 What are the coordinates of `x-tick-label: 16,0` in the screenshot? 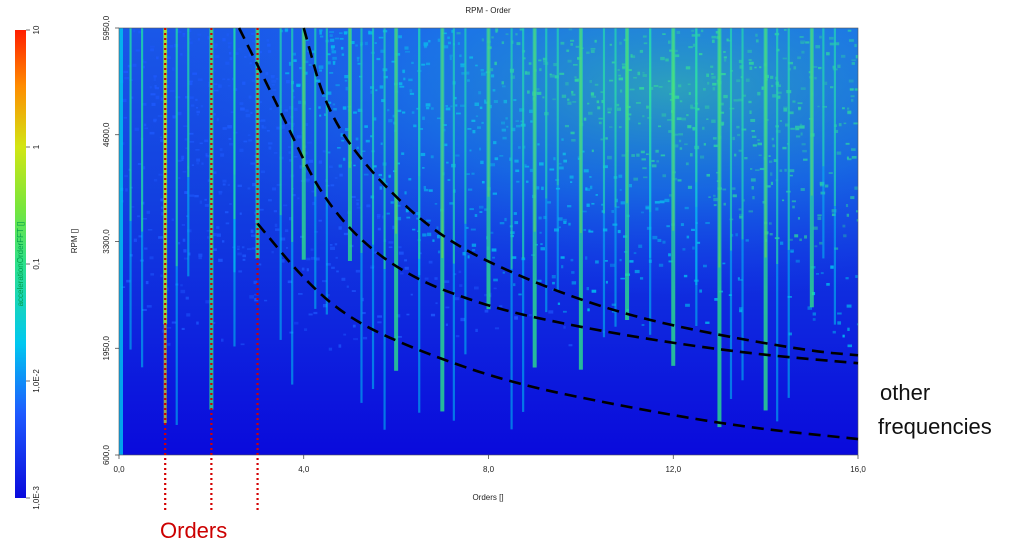 It's located at (858, 469).